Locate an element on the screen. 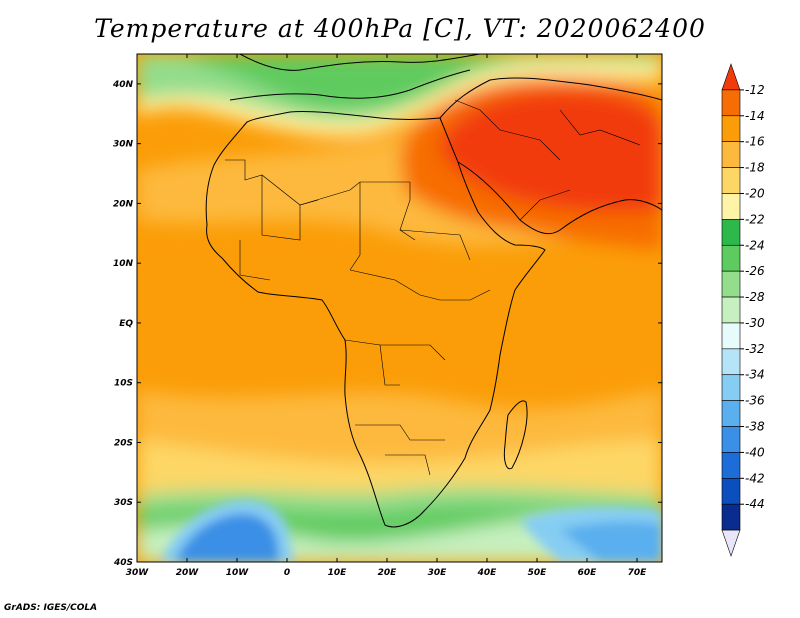  lat-tick-label: 40S is located at coordinates (123, 563).